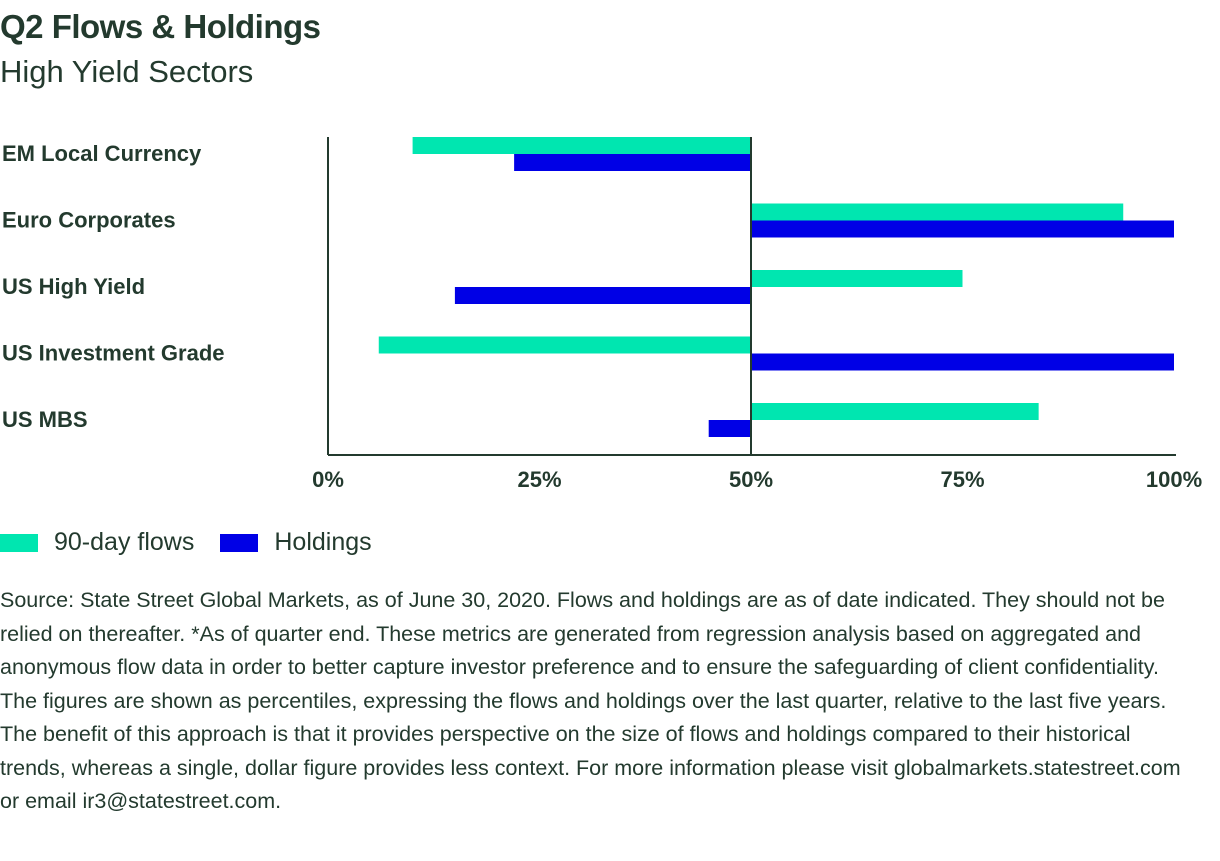  Describe the element at coordinates (45, 419) in the screenshot. I see `category-label: US MBS` at that location.